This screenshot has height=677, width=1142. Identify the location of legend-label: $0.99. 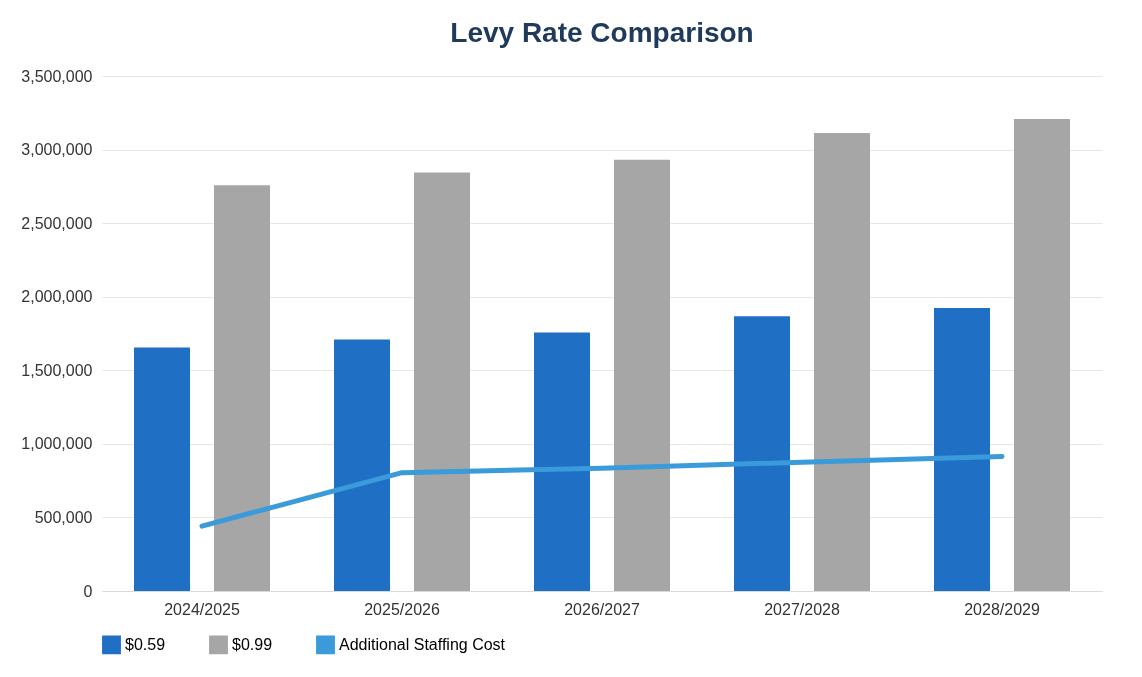
(252, 644).